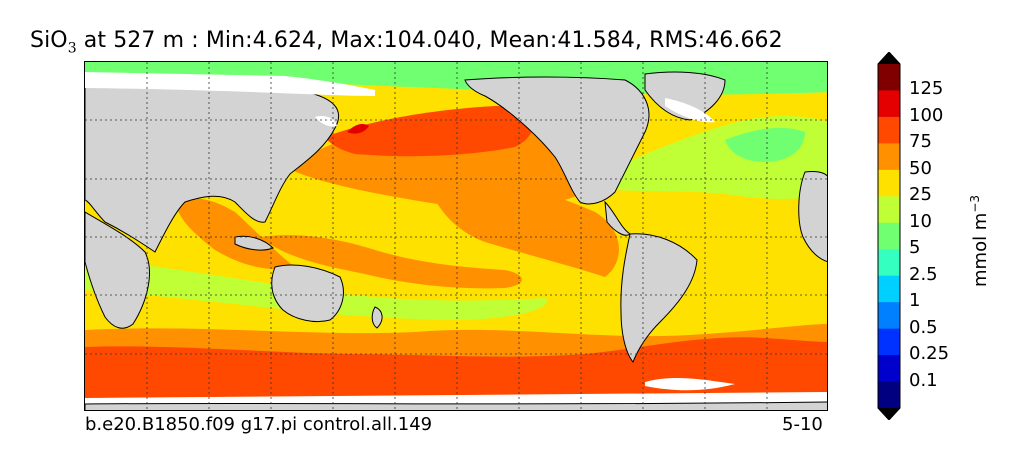  What do you see at coordinates (659, 298) in the screenshot?
I see `south-america` at bounding box center [659, 298].